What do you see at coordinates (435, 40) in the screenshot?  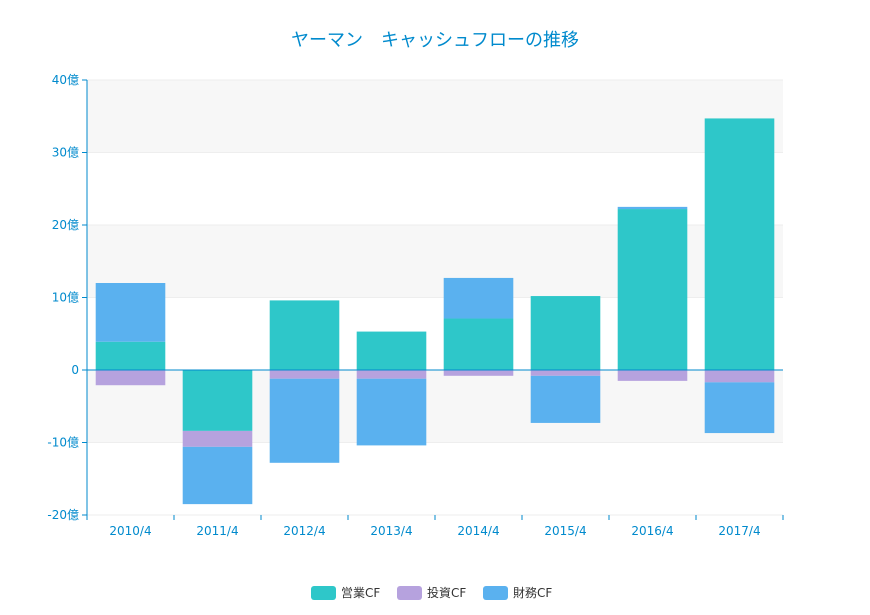 I see `chart-title: ヤーマン キャッシュフローの推移` at bounding box center [435, 40].